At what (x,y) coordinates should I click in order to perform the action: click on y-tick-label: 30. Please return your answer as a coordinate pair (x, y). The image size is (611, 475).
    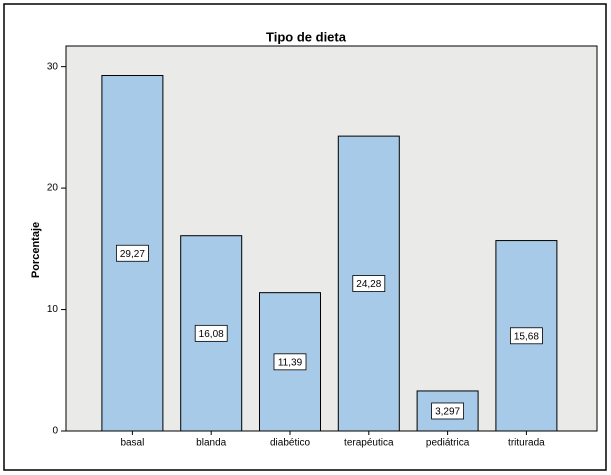
    Looking at the image, I should click on (53, 66).